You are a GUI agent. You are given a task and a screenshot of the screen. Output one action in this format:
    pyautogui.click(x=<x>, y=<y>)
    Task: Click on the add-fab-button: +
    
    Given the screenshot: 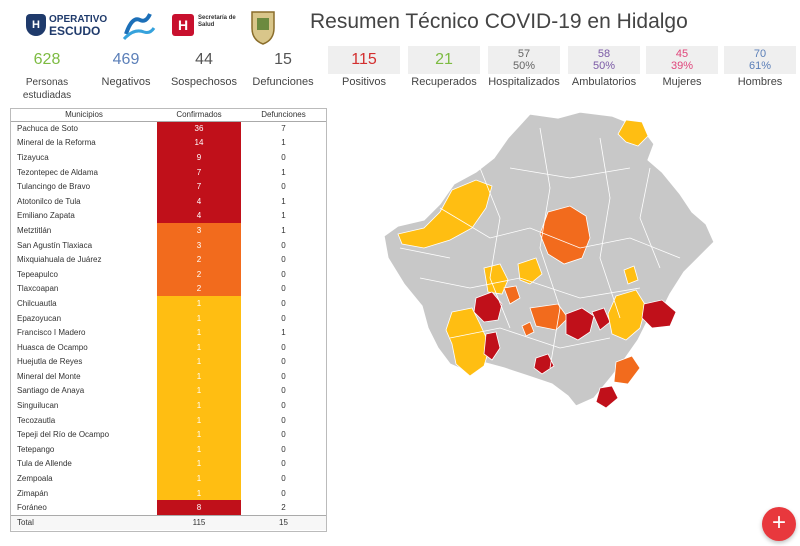 What is the action you would take?
    pyautogui.click(x=779, y=524)
    